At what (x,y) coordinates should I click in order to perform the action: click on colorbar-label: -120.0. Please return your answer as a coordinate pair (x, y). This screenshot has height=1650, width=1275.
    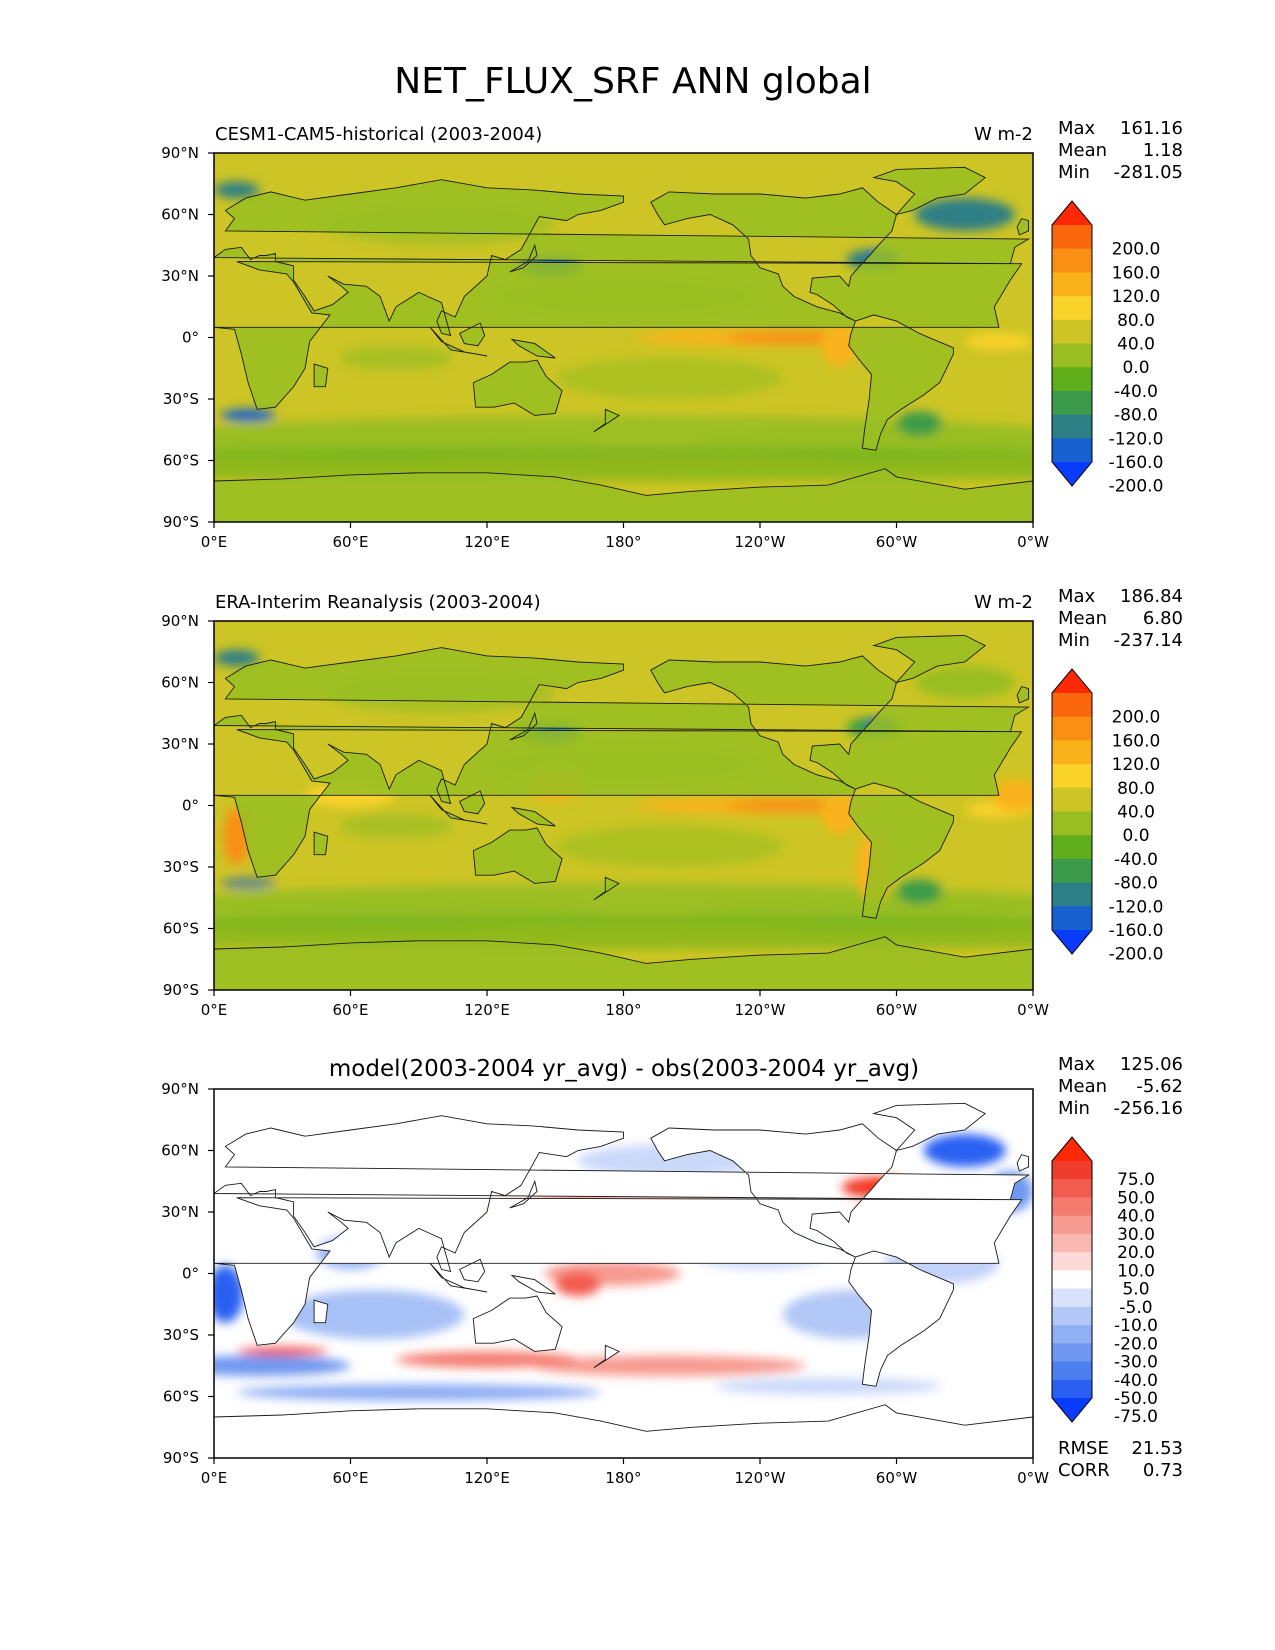
    Looking at the image, I should click on (1136, 439).